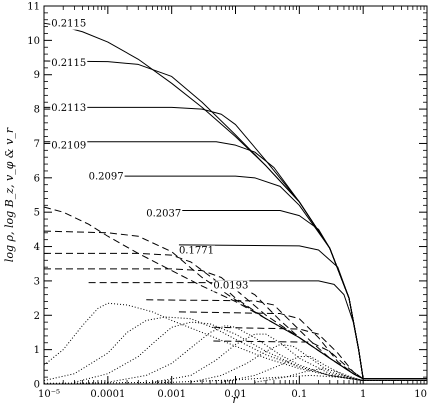  I want to click on x-tick-label: 0.0001, so click(107, 394).